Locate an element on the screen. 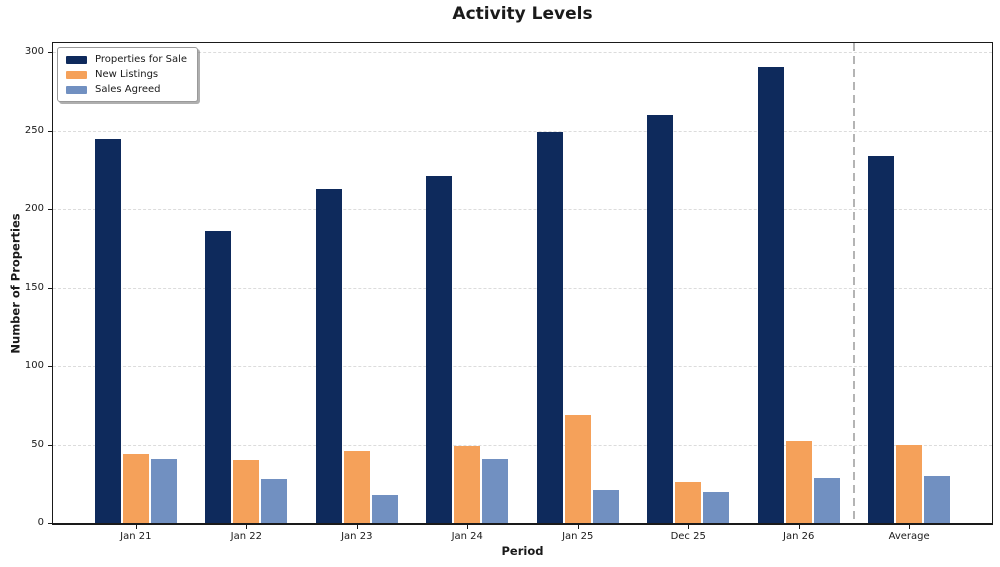 The image size is (1000, 567). y-tick-label-50: 50 is located at coordinates (37, 444).